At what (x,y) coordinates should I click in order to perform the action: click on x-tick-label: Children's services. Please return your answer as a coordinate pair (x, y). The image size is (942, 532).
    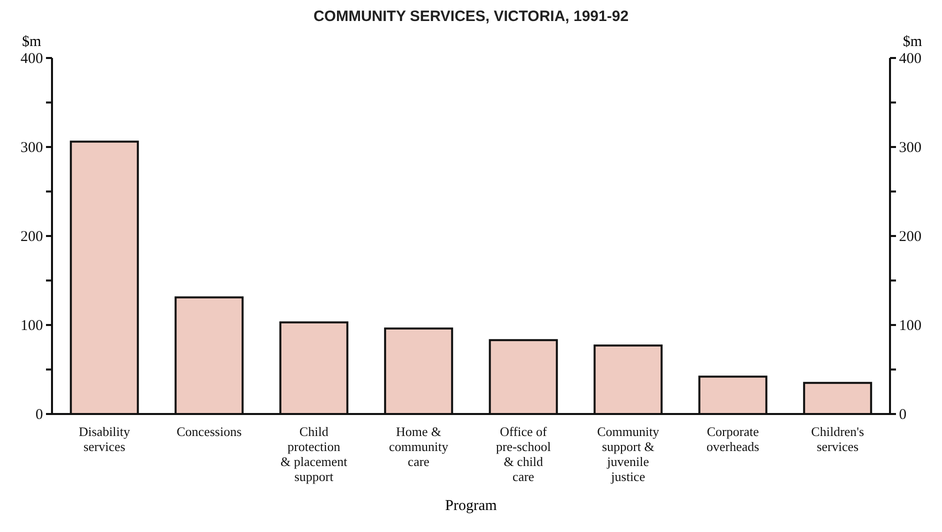
    Looking at the image, I should click on (837, 439).